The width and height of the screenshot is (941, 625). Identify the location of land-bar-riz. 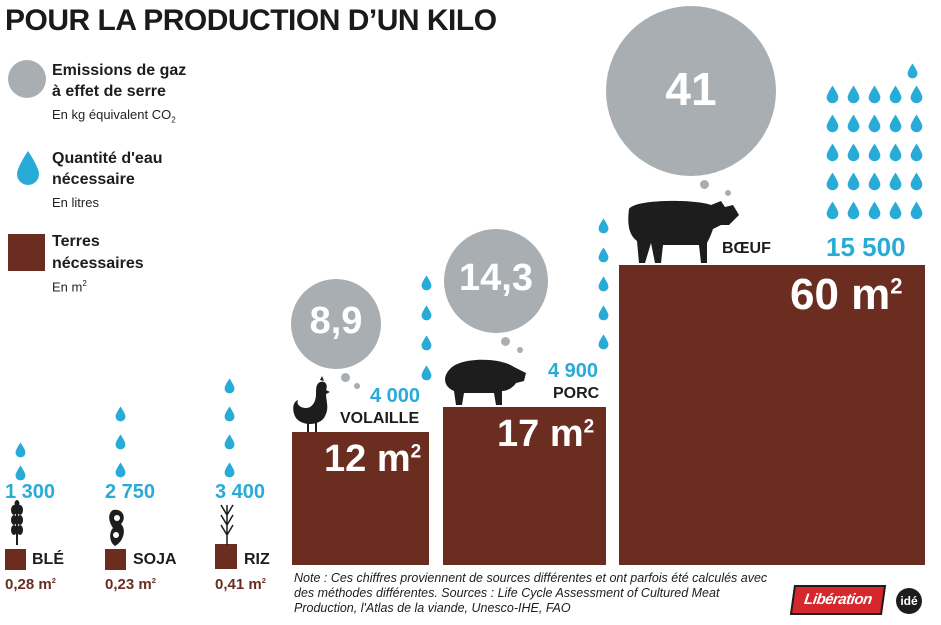
(226, 556).